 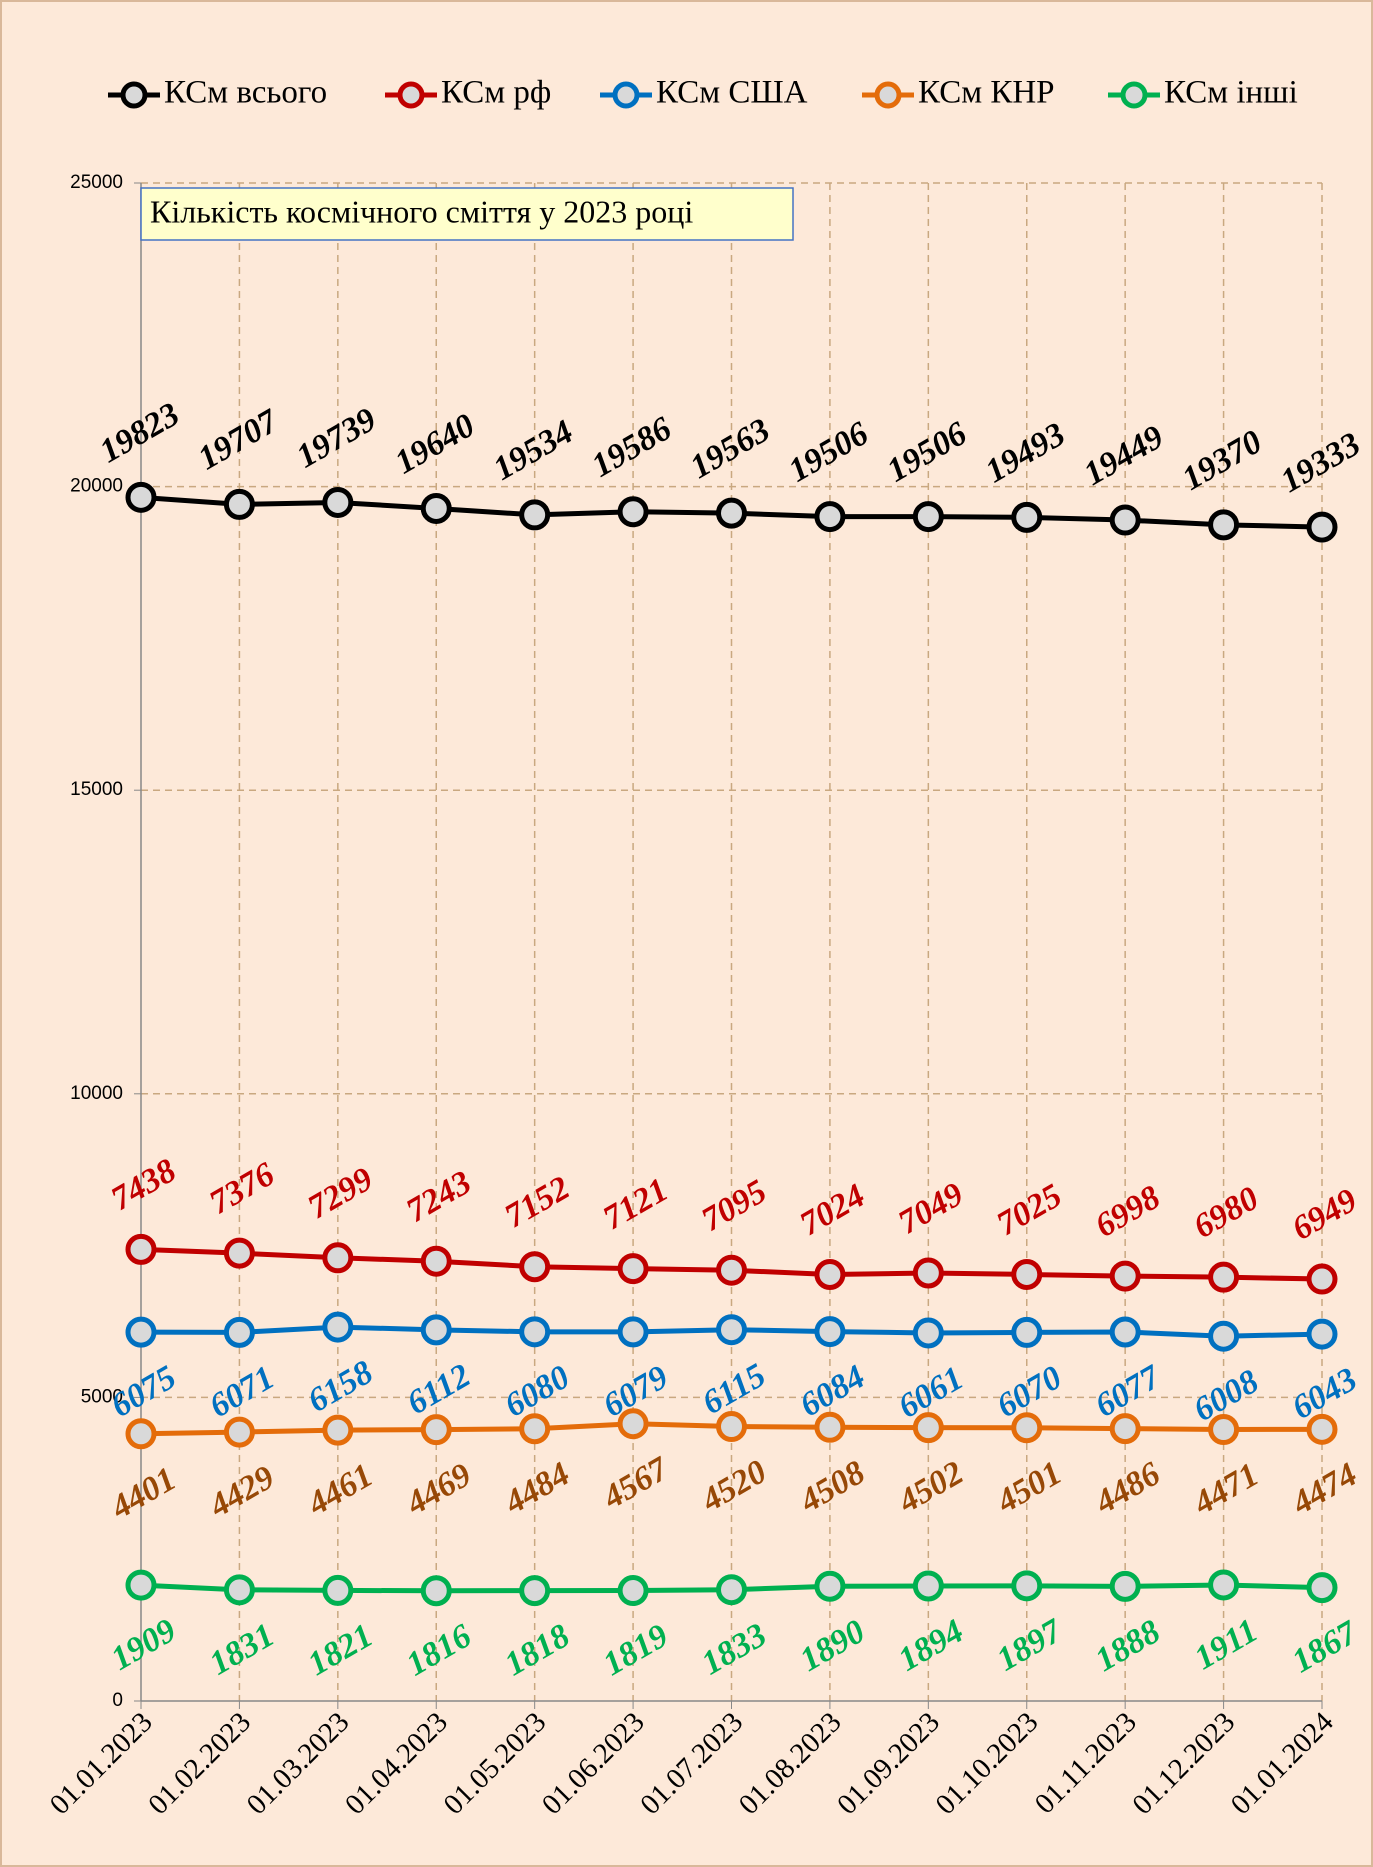 I want to click on legend-label: КСм рф, so click(x=496, y=93).